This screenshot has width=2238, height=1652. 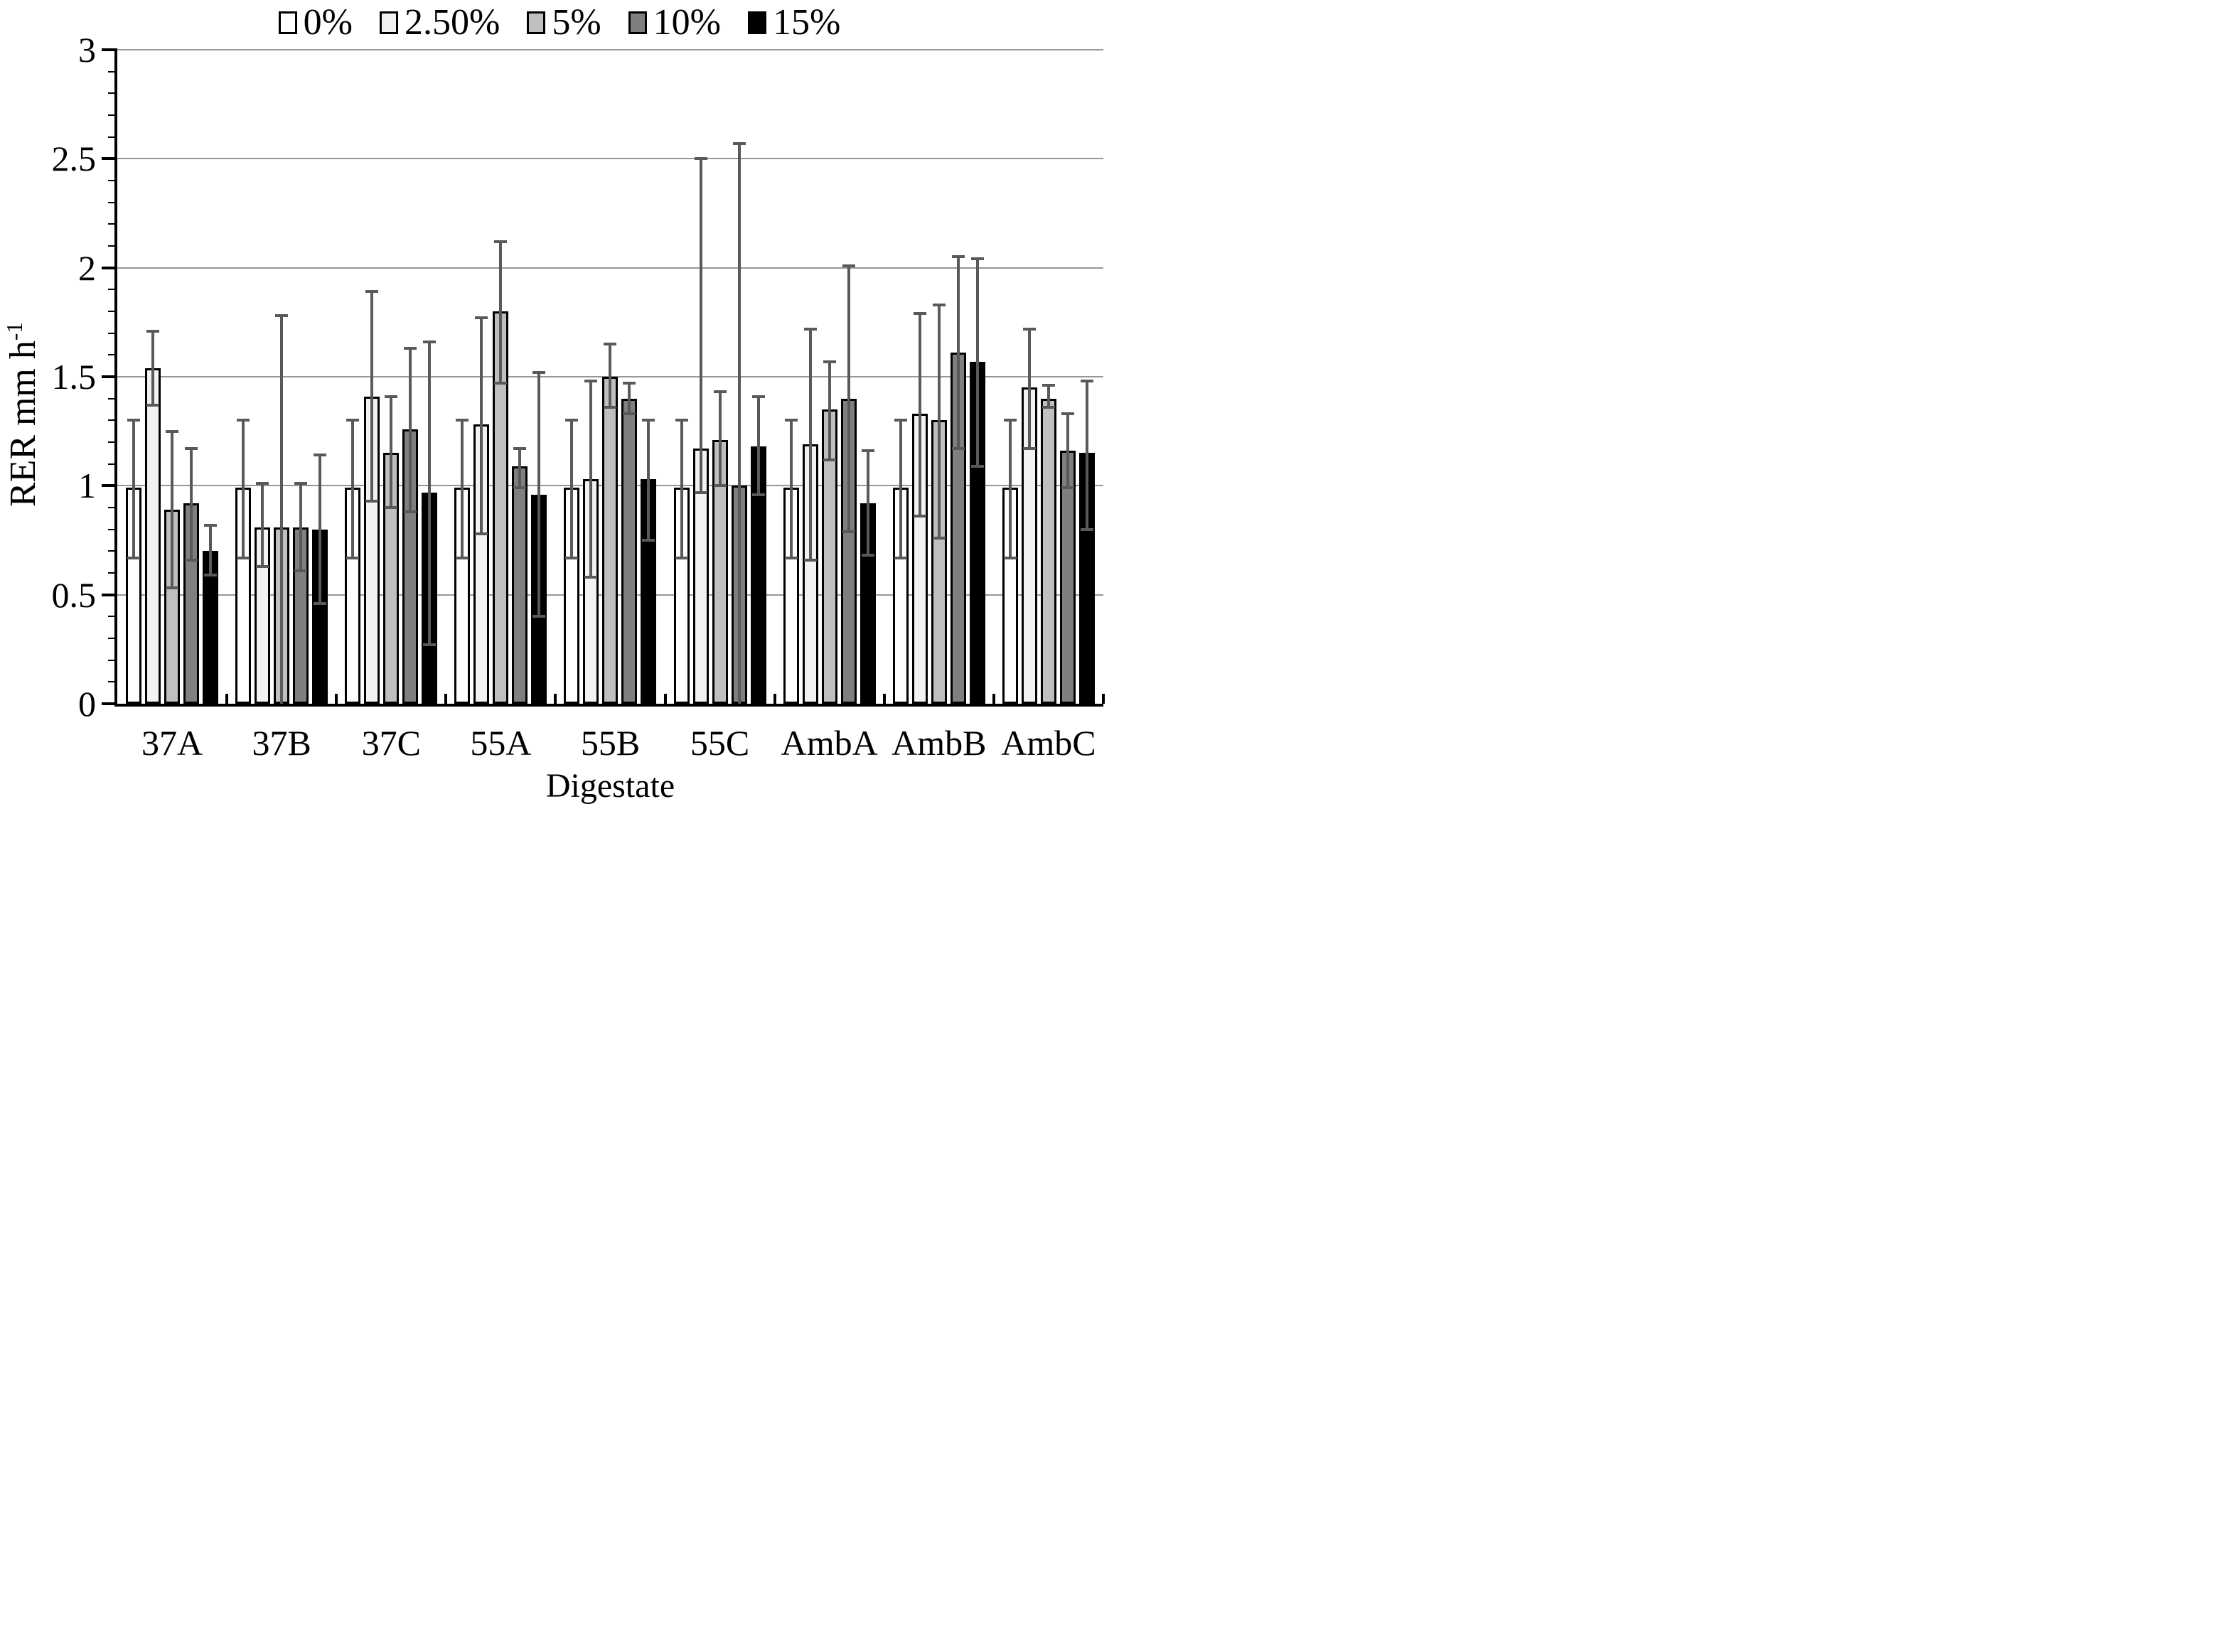 I want to click on x-tick-label-55C: 55C, so click(x=720, y=743).